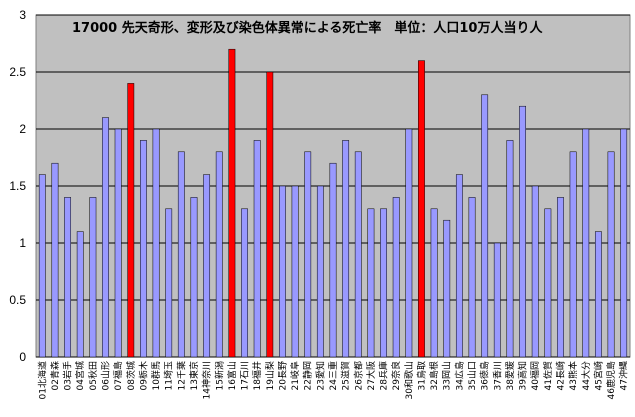 The width and height of the screenshot is (635, 417). I want to click on x-tick-label: 14神奈川, so click(207, 380).